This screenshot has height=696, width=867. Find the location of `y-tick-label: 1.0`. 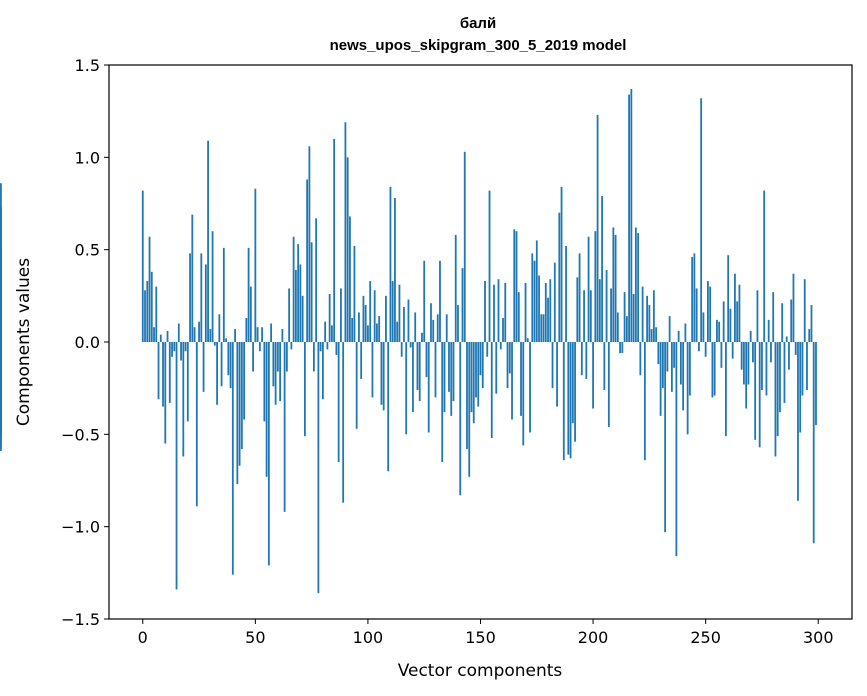

y-tick-label: 1.0 is located at coordinates (87, 157).